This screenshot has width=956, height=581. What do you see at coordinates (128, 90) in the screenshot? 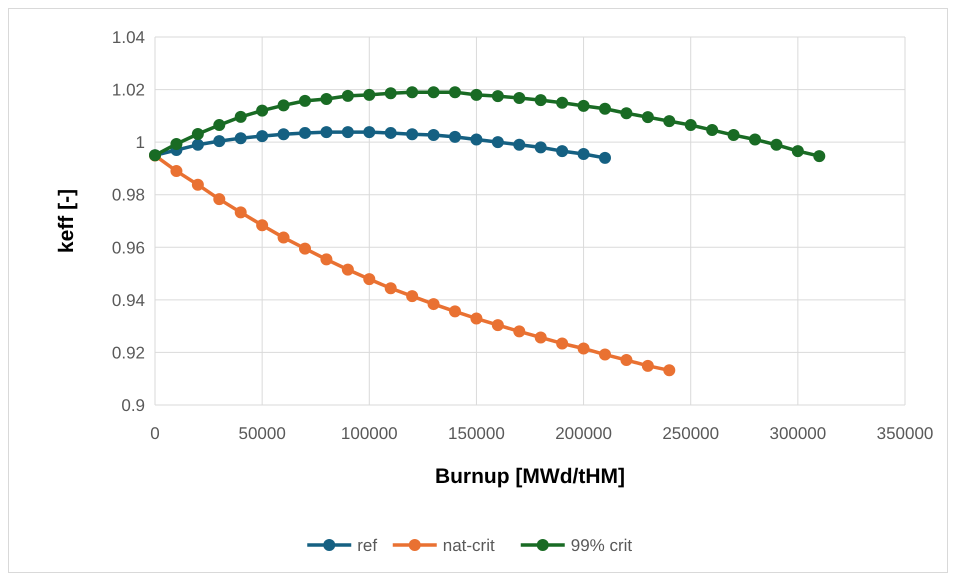
I see `y-tick-label: 1.02` at bounding box center [128, 90].